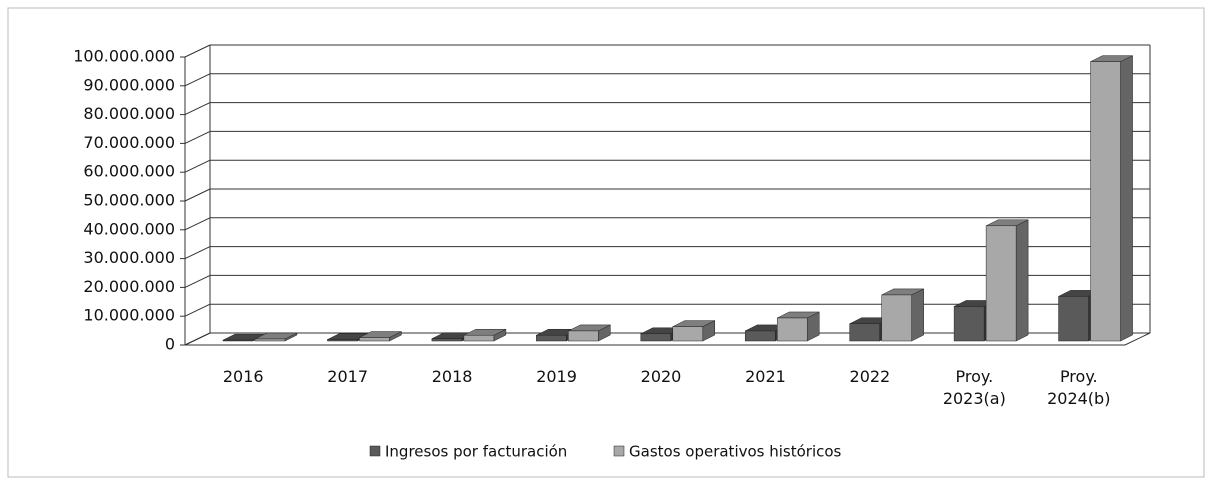 This screenshot has width=1211, height=483. Describe the element at coordinates (124, 56) in the screenshot. I see `y-tick-label: 100.000.000` at that location.